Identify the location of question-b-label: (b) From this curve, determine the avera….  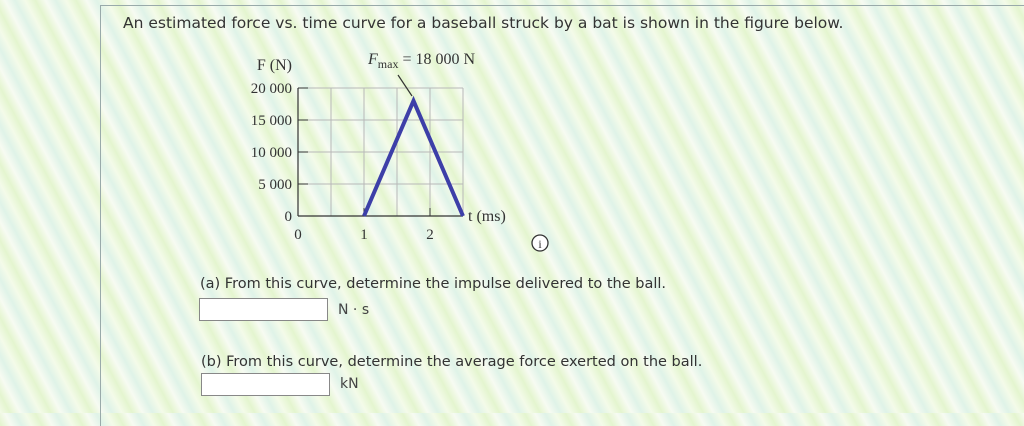
(452, 362).